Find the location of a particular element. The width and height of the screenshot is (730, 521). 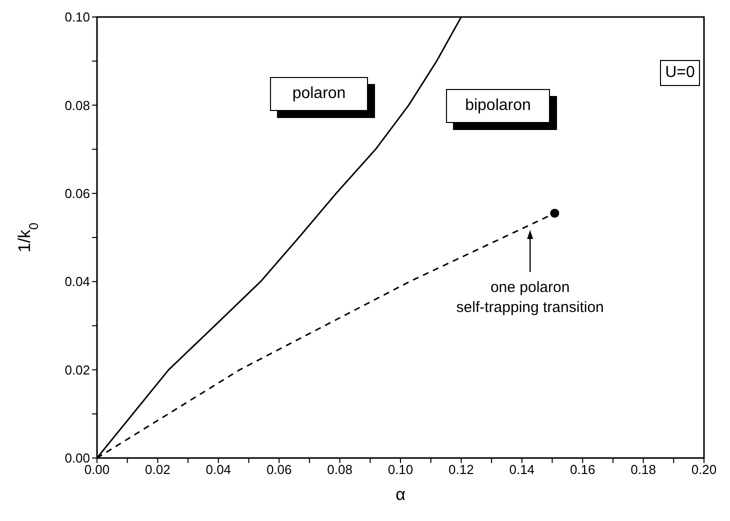

x-tick-label: 0.06 is located at coordinates (279, 470).